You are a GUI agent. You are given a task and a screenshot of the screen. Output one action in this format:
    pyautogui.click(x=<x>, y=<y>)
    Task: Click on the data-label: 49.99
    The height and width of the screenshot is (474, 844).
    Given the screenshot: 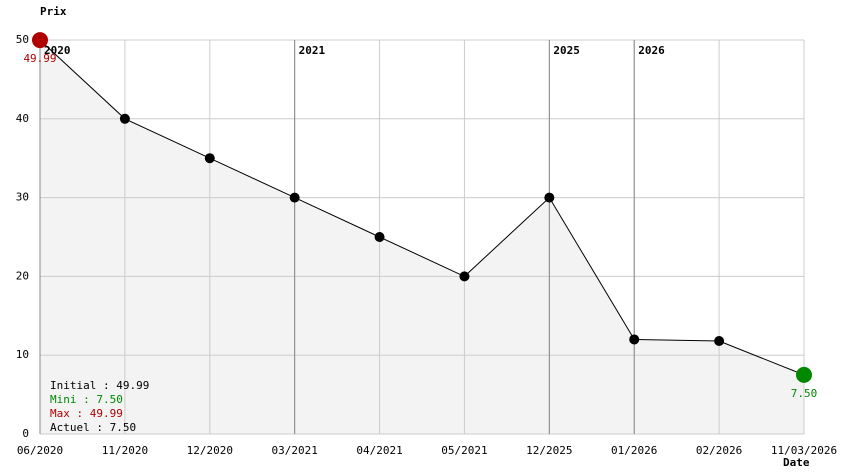 What is the action you would take?
    pyautogui.click(x=39, y=58)
    